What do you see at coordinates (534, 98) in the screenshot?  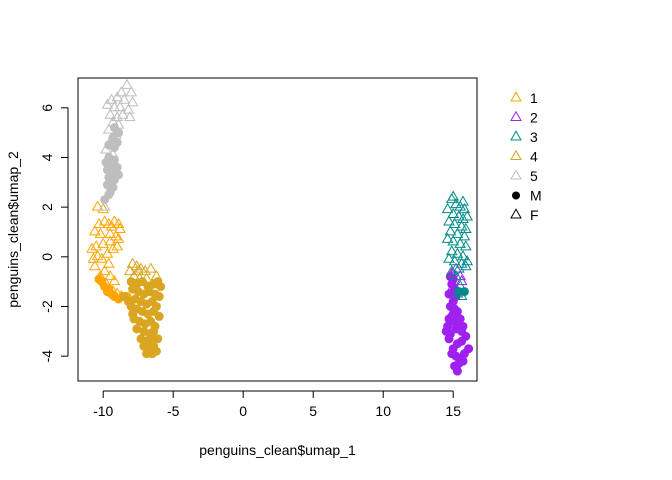 I see `legend-label: 1` at bounding box center [534, 98].